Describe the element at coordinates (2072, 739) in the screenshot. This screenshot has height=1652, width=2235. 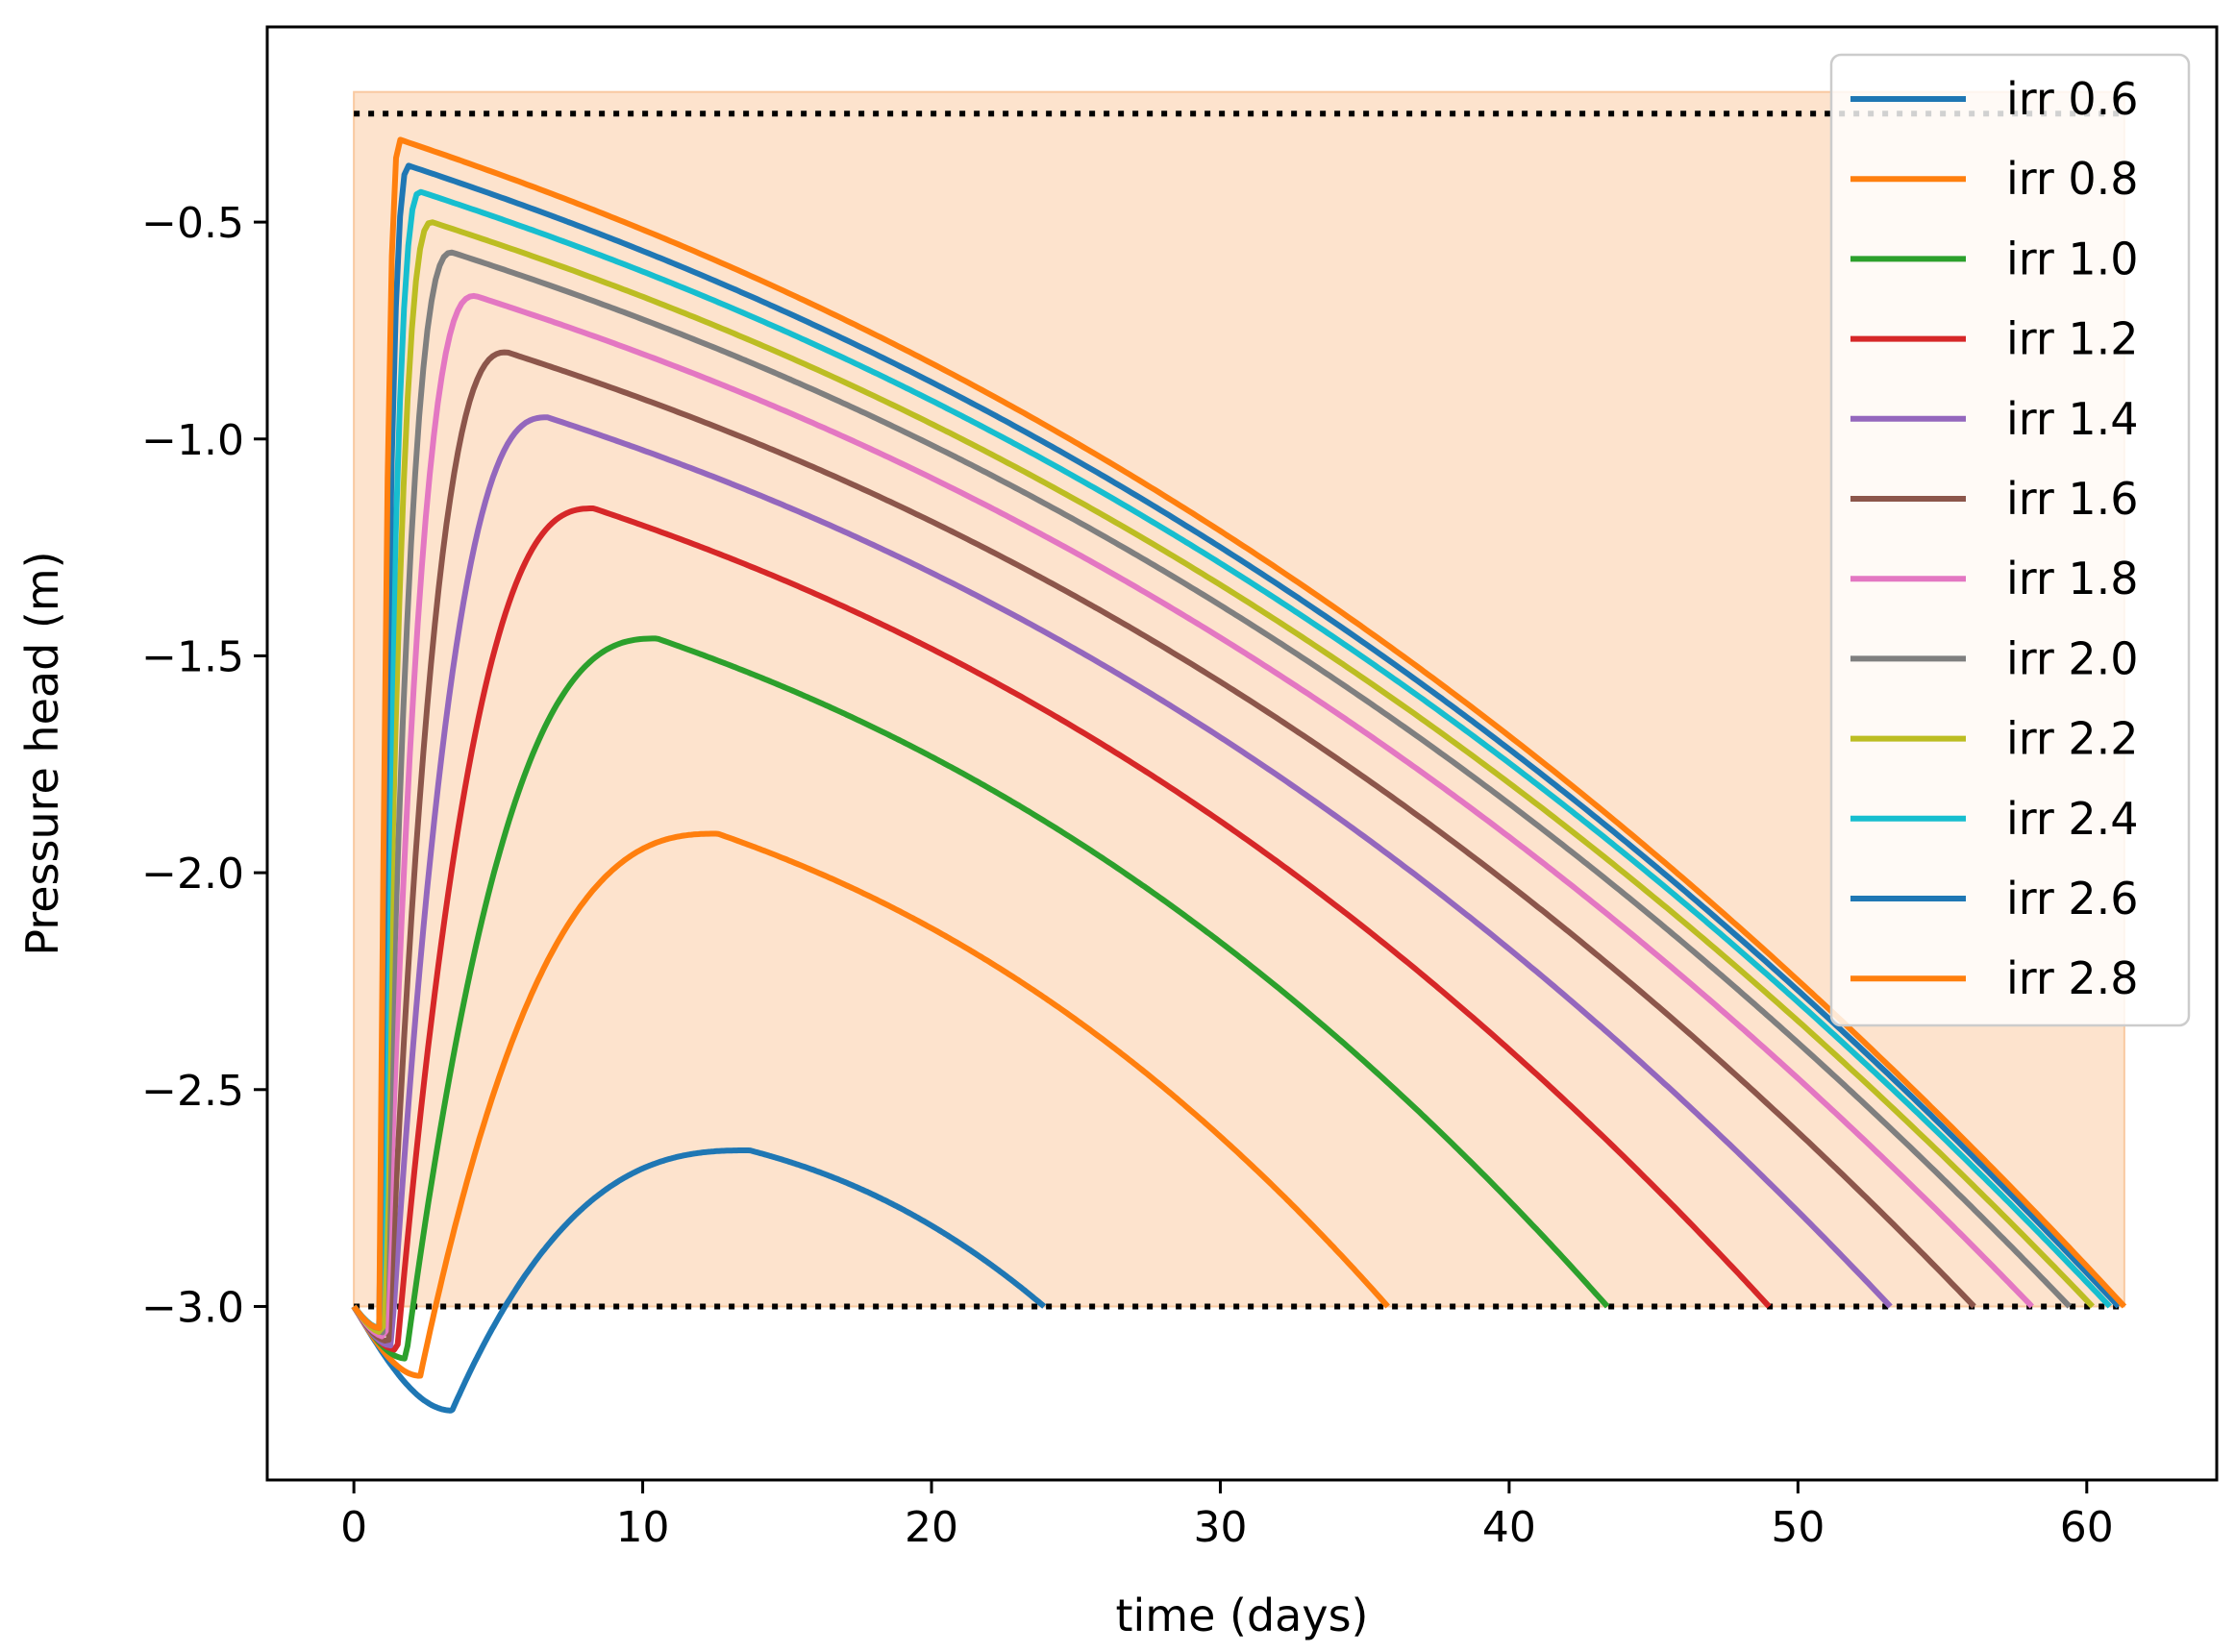
I see `legend-label: irr 2.2` at that location.